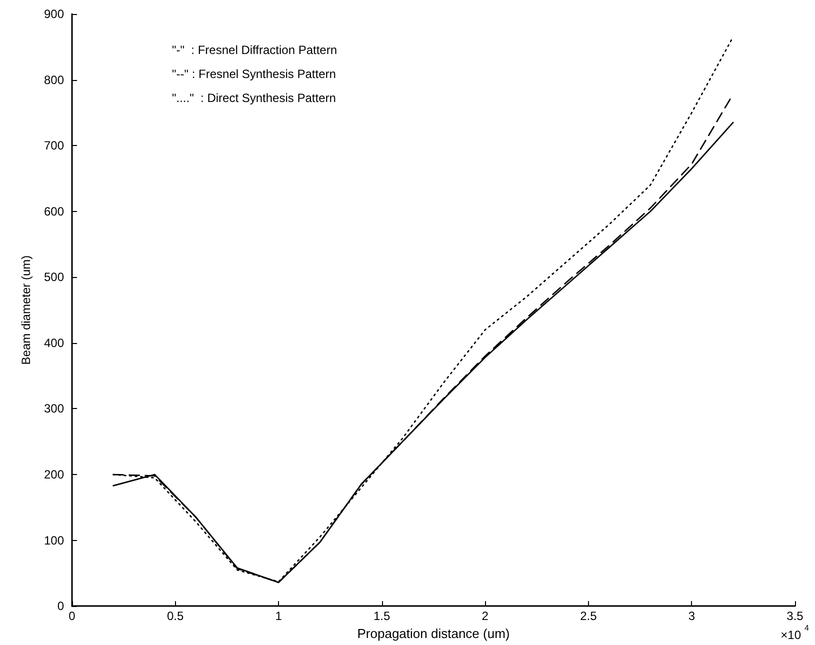 Image resolution: width=815 pixels, height=645 pixels. Describe the element at coordinates (485, 616) in the screenshot. I see `x-tick-label: 2` at that location.